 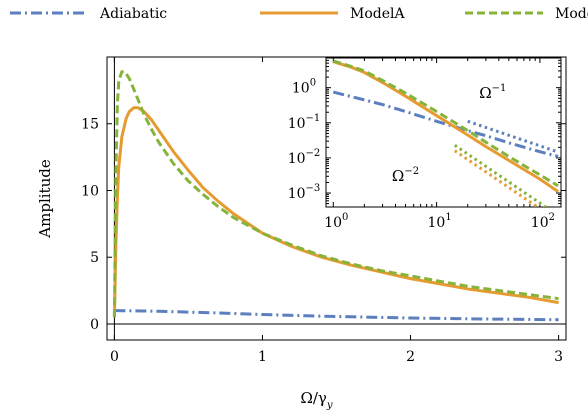 I want to click on inset-series-modelb, so click(x=445, y=123).